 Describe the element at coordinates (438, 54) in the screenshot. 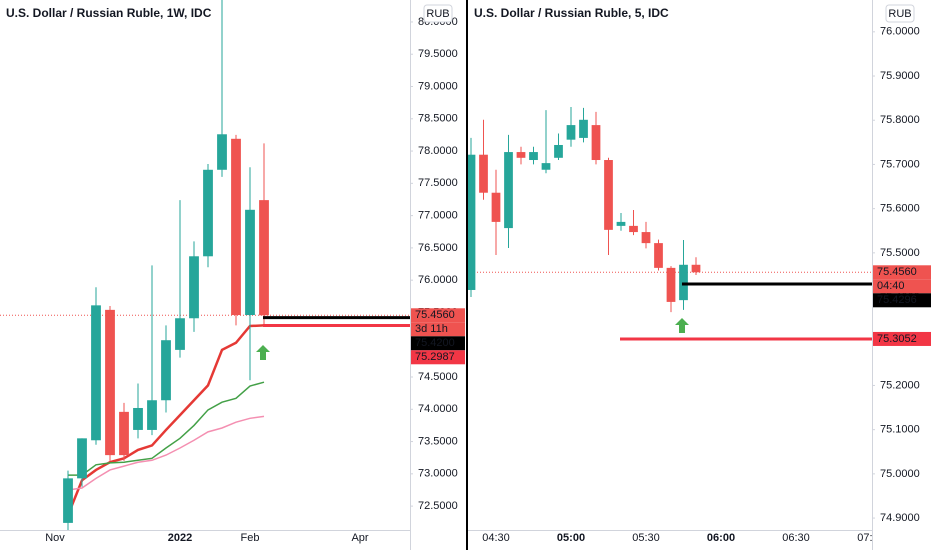

I see `y-tick-label: 79.5000` at that location.